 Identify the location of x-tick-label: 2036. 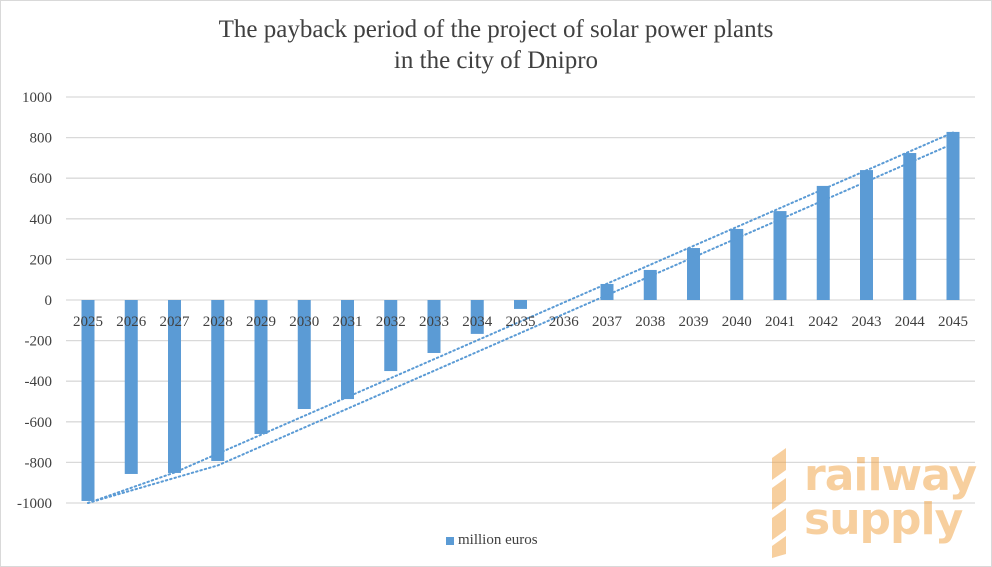
(564, 322).